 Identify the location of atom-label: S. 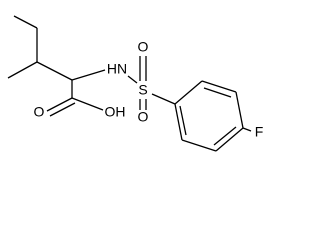
(142, 90).